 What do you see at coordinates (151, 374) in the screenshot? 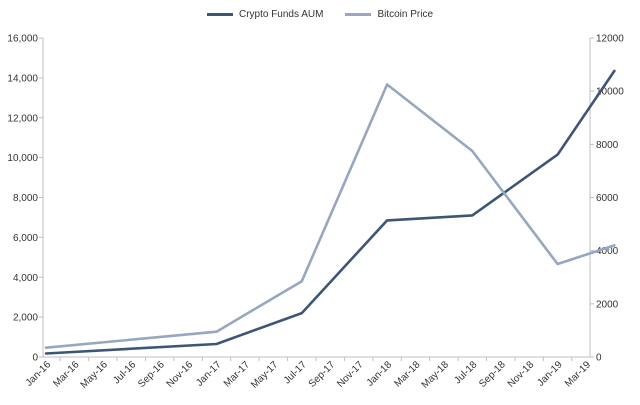
I see `x-tick-label: Sep-16` at bounding box center [151, 374].